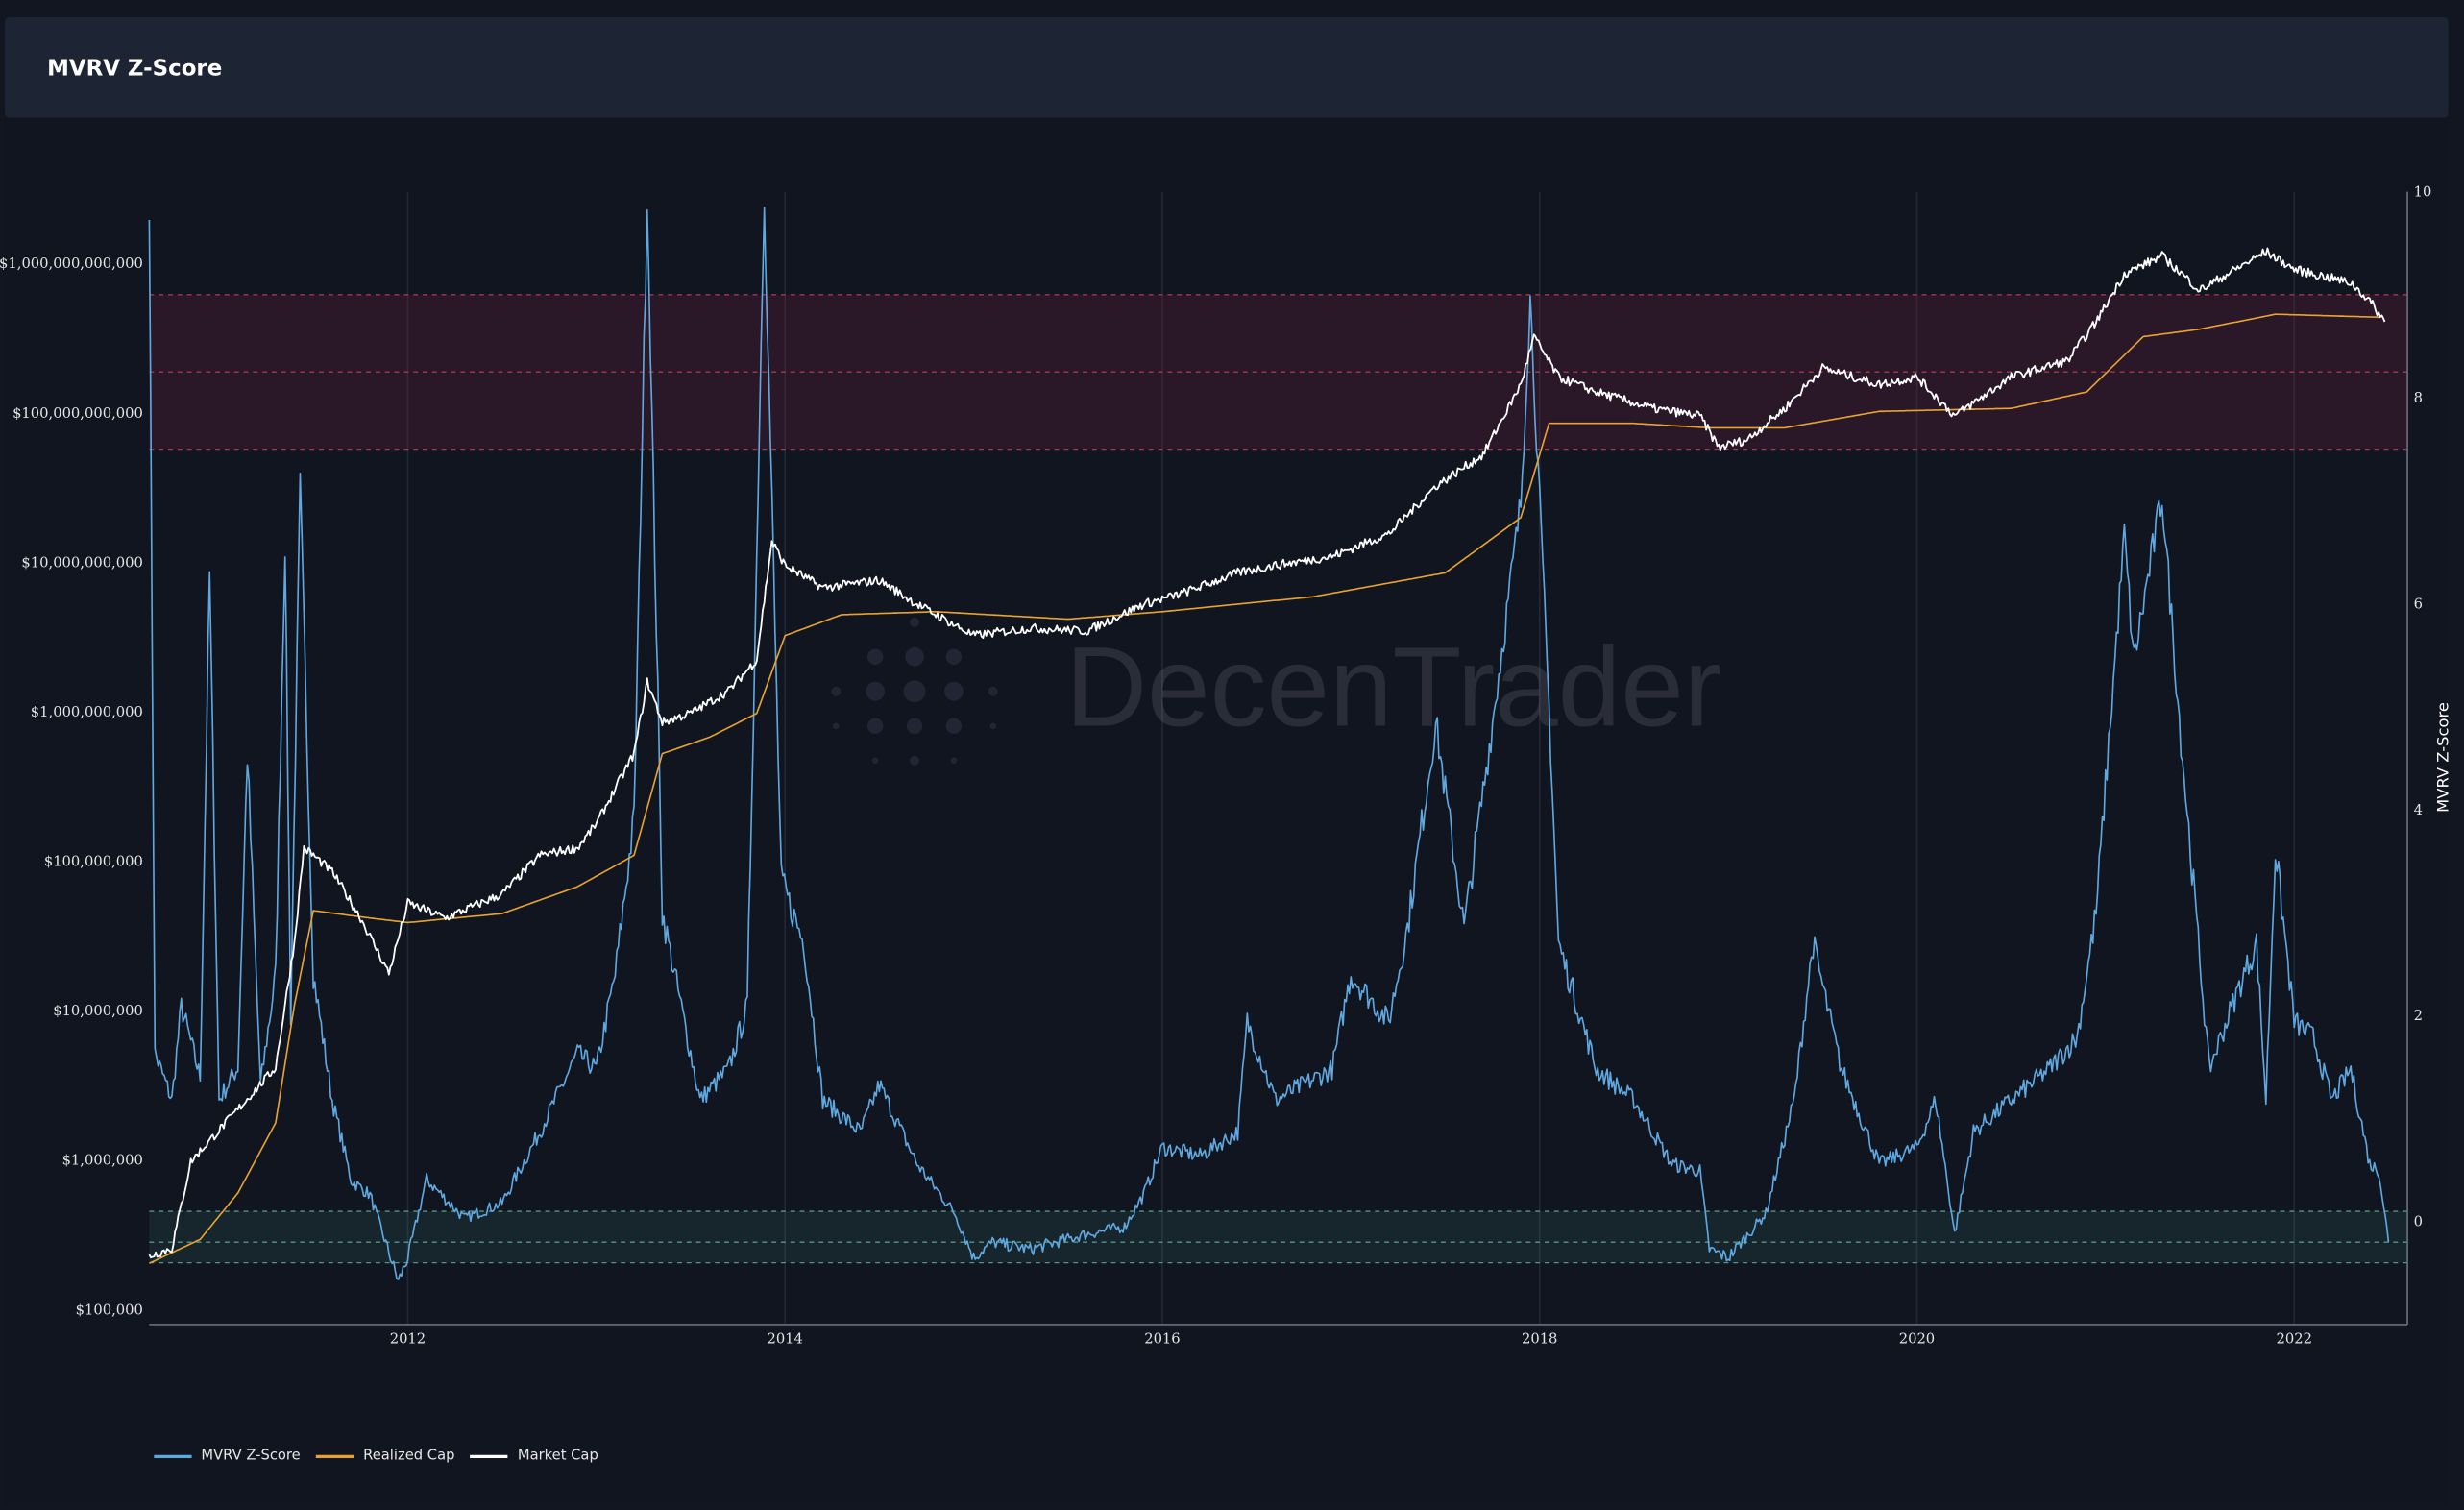  What do you see at coordinates (409, 1457) in the screenshot?
I see `legend-label: Realized Cap` at bounding box center [409, 1457].